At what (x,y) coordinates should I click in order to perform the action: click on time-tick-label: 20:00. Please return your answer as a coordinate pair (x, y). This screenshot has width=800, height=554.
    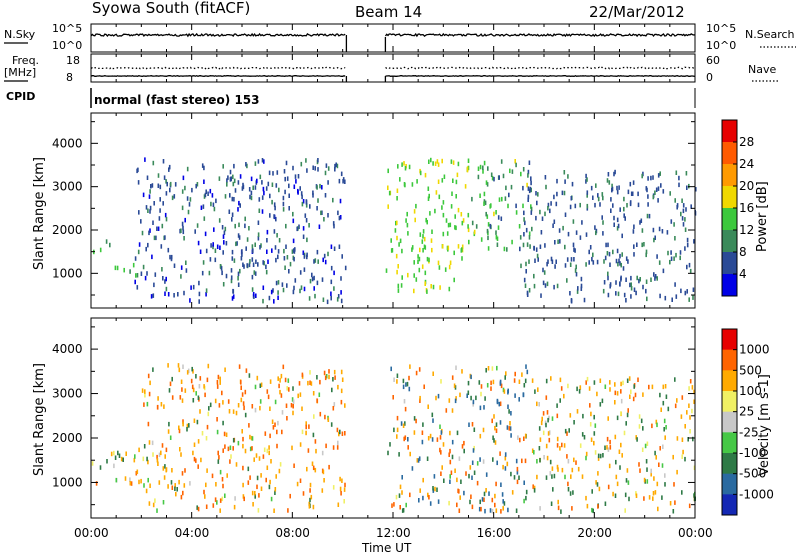
    Looking at the image, I should click on (594, 533).